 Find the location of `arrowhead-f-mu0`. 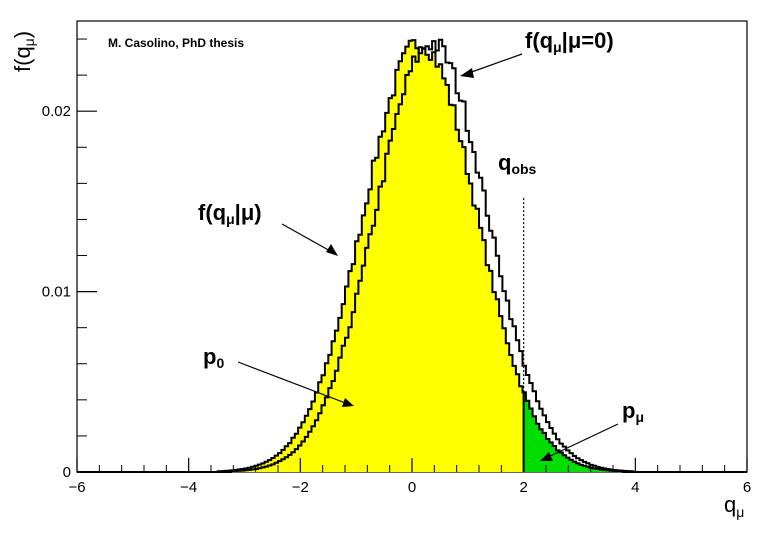

arrowhead-f-mu0 is located at coordinates (467, 73).